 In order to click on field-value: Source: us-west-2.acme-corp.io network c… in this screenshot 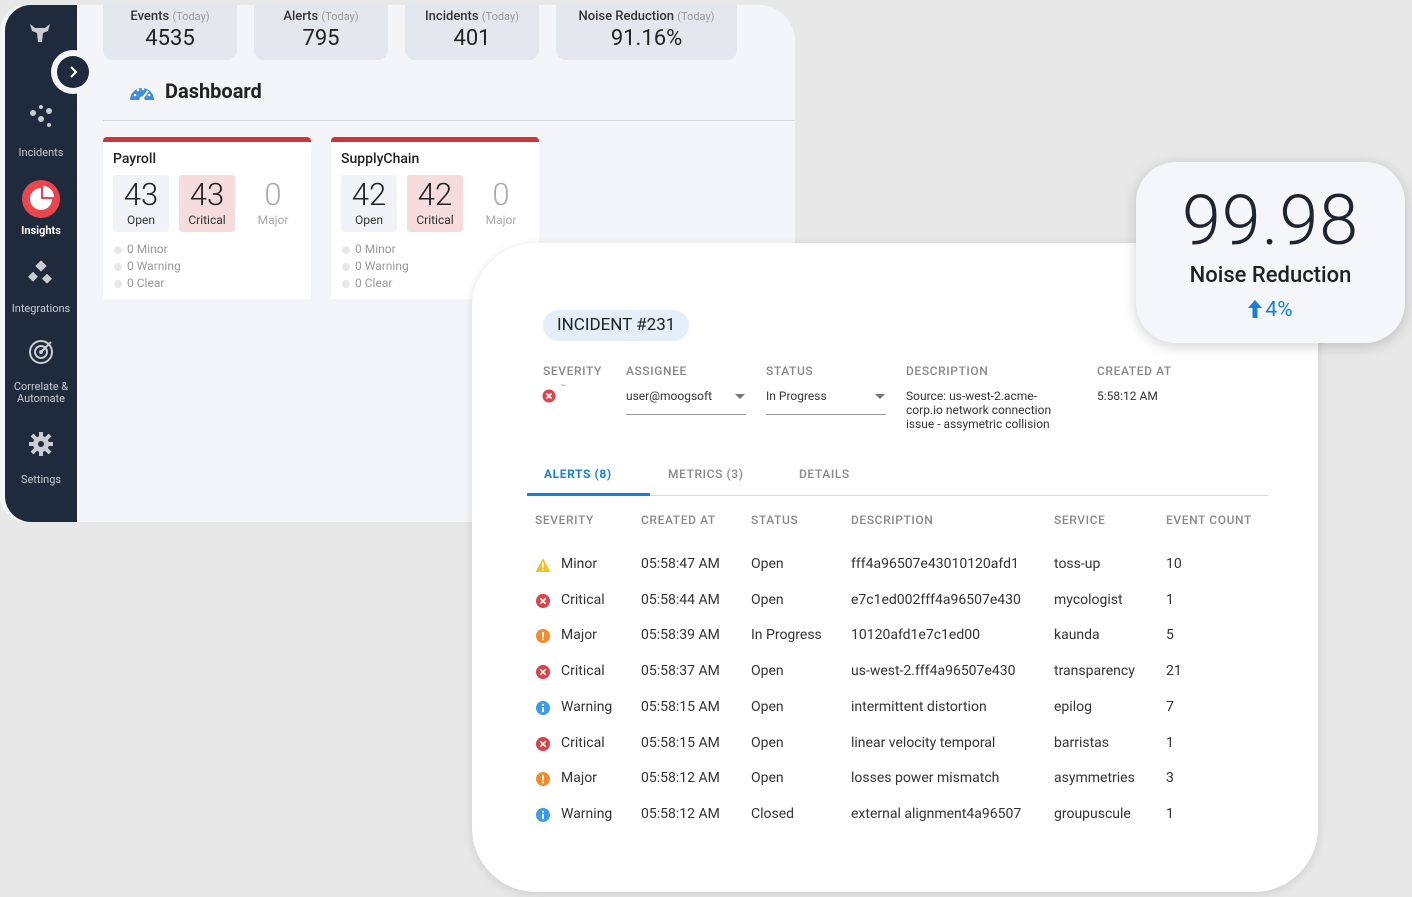, I will do `click(979, 410)`.